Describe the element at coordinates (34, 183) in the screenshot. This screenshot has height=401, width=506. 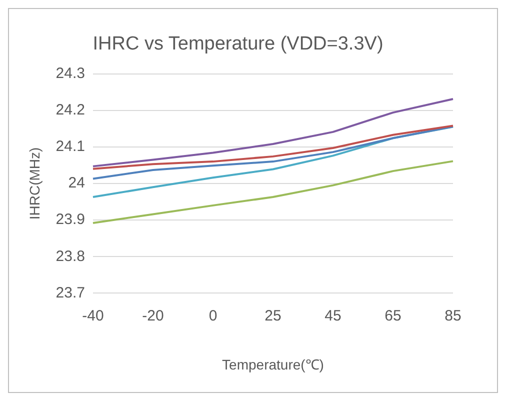
I see `y-axis-title: IHRC(MHz)` at that location.